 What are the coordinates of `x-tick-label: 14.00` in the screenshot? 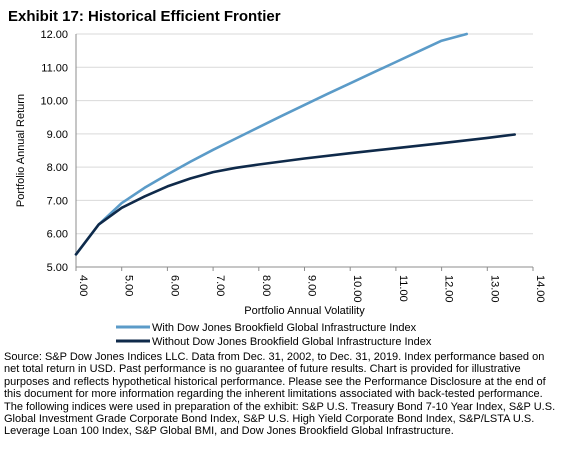 It's located at (540, 289).